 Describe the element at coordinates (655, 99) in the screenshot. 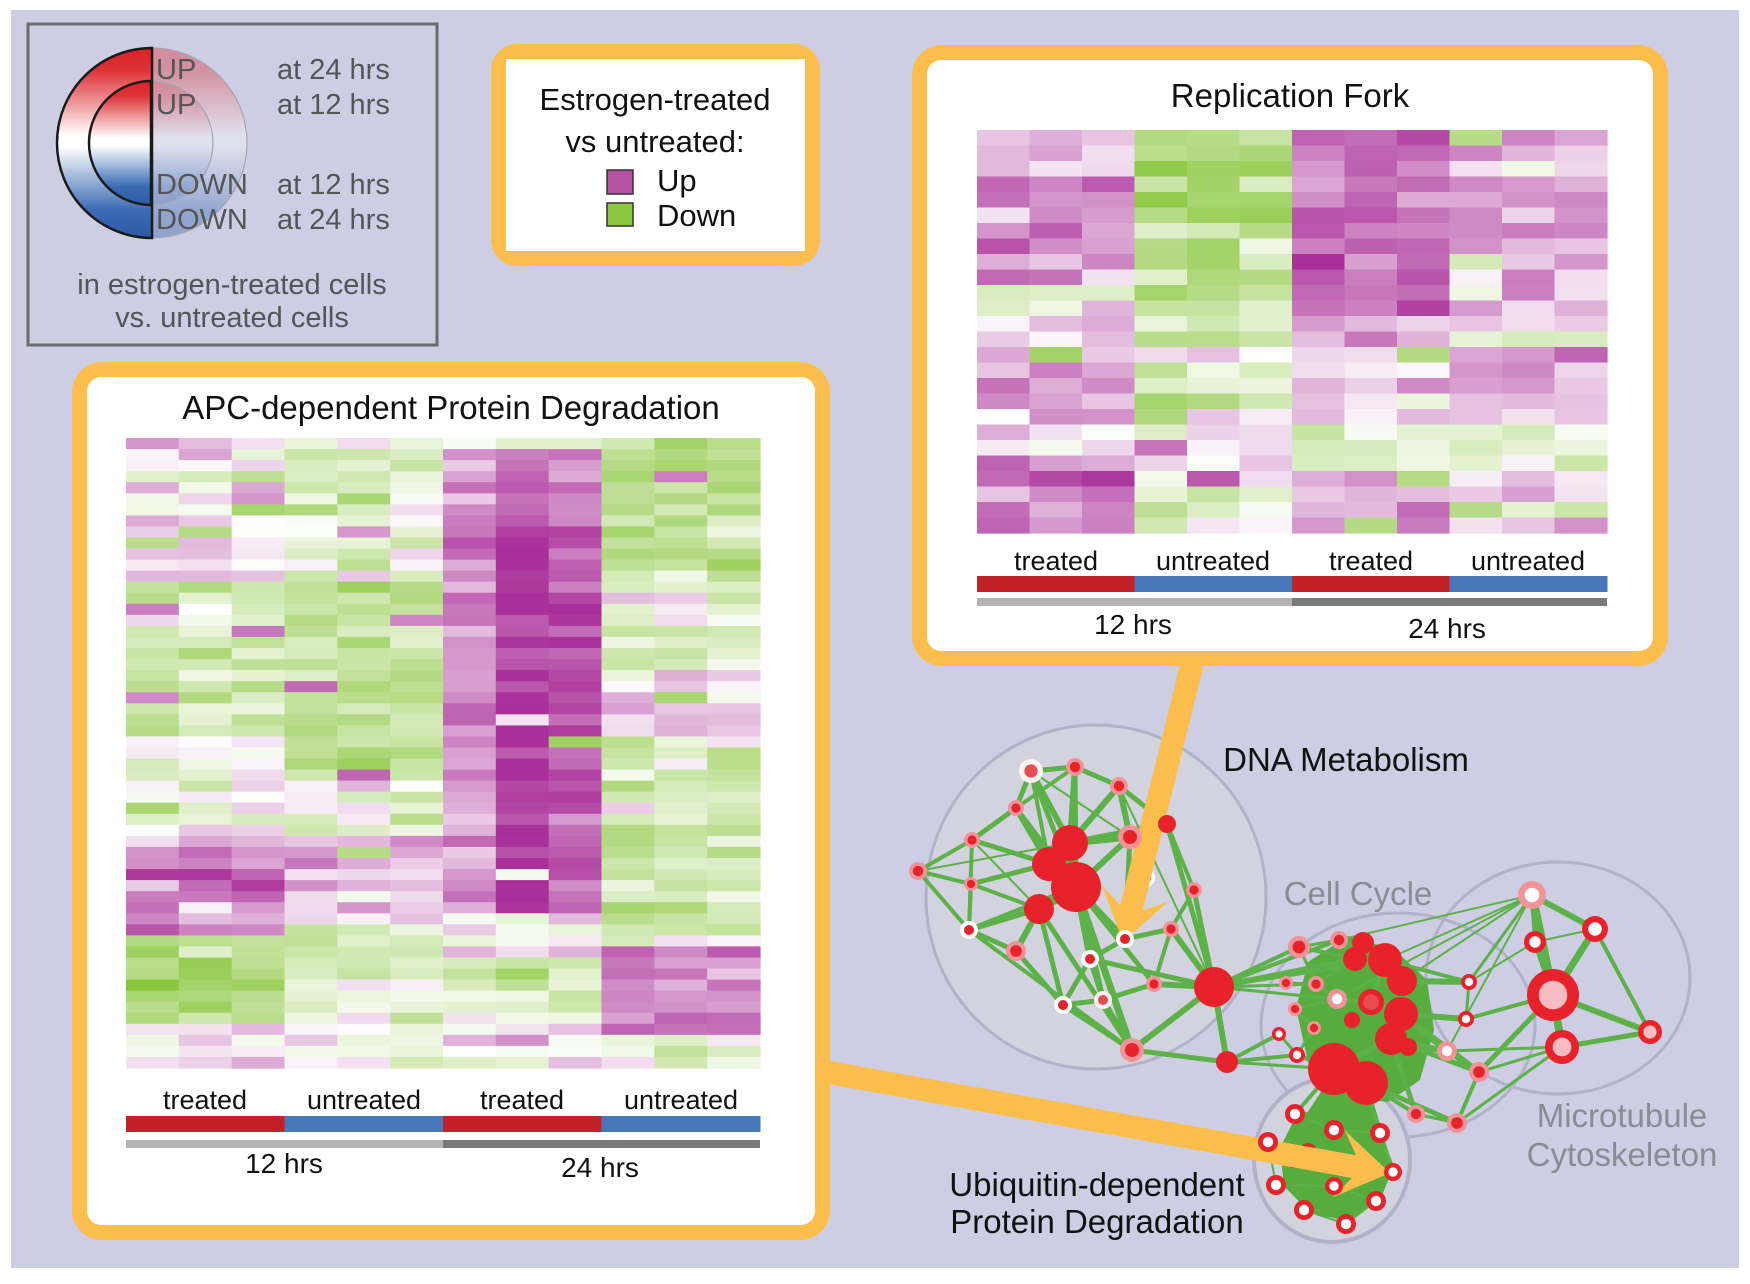

I see `svg-text: Estrogen-treated` at that location.